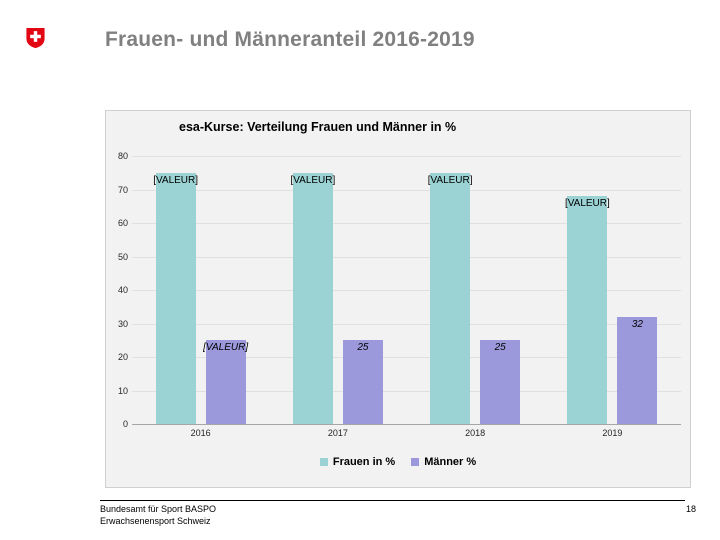 Image resolution: width=720 pixels, height=540 pixels. What do you see at coordinates (122, 256) in the screenshot?
I see `y-axis-tick-label-50: 50` at bounding box center [122, 256].